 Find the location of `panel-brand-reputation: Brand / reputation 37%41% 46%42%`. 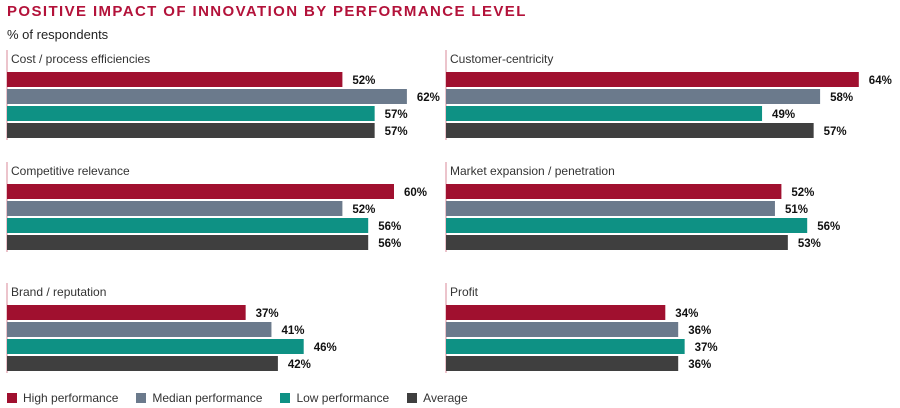

panel-brand-reputation: Brand / reputation 37%41% 46%42% is located at coordinates (171, 328).